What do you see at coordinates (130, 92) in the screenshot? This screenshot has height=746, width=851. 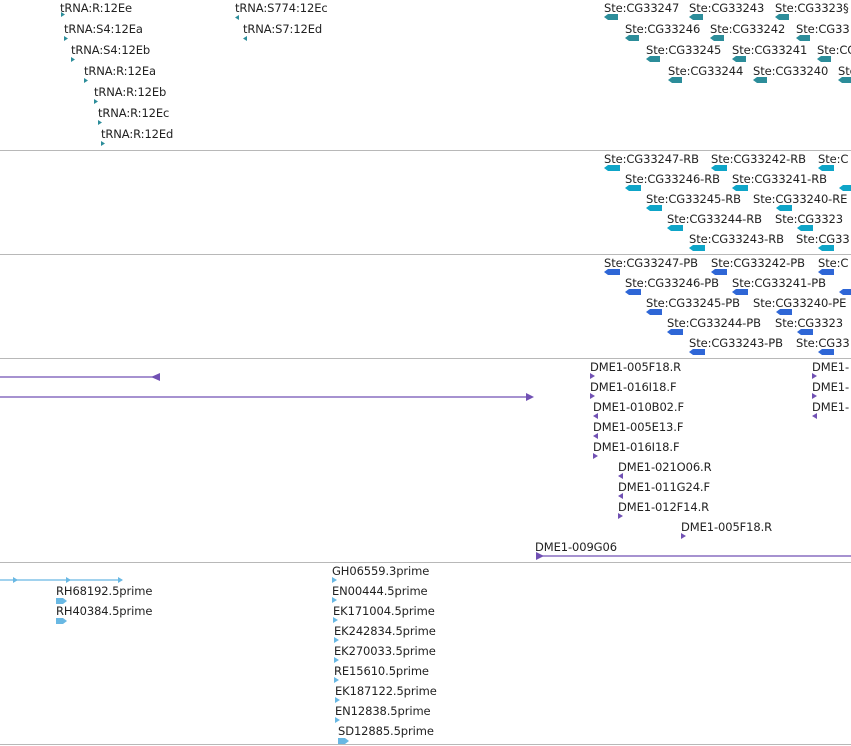 I see `feature-label: tRNA:R:12Eb` at bounding box center [130, 92].